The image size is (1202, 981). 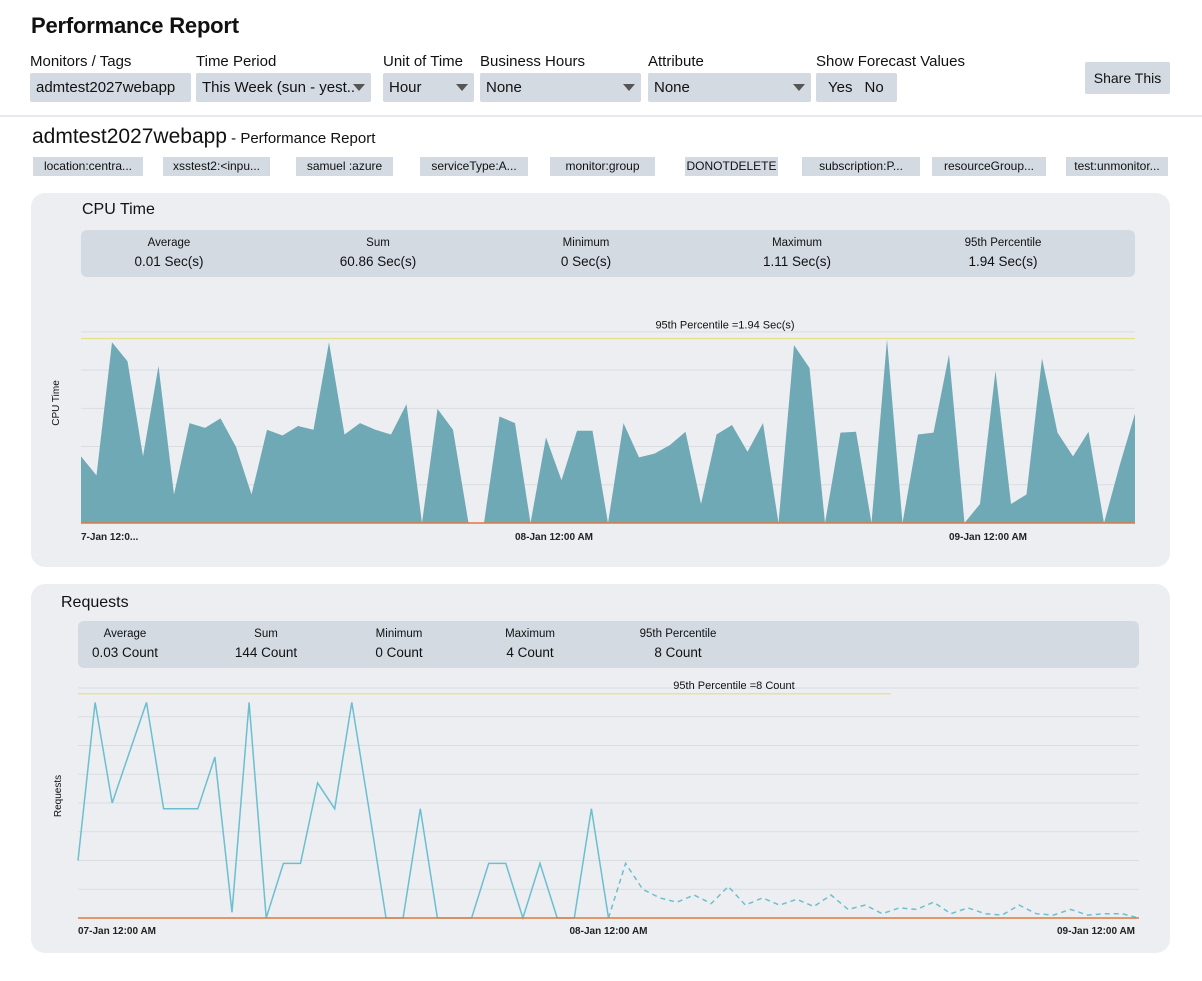 I want to click on attribute-label: Attribute, so click(x=676, y=61).